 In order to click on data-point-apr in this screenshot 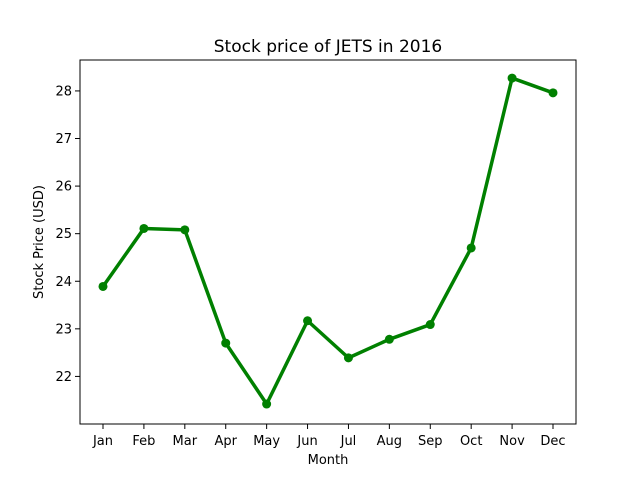, I will do `click(226, 343)`.